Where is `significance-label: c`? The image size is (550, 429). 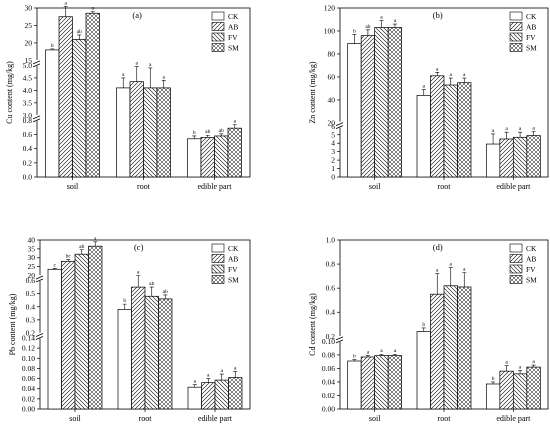 significance-label: c is located at coordinates (55, 265).